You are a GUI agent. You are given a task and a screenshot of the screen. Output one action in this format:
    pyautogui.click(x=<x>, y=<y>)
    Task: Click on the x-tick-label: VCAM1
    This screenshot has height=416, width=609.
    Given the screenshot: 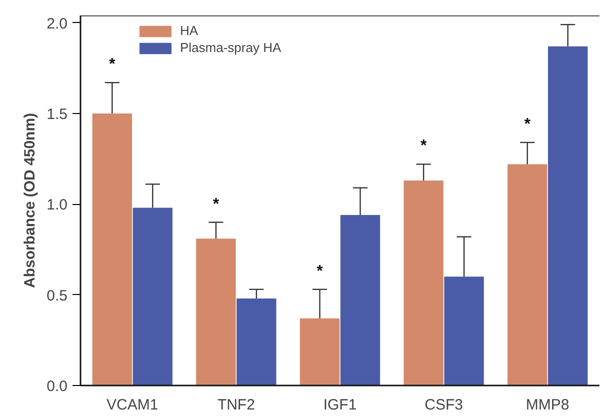 What is the action you would take?
    pyautogui.click(x=132, y=405)
    